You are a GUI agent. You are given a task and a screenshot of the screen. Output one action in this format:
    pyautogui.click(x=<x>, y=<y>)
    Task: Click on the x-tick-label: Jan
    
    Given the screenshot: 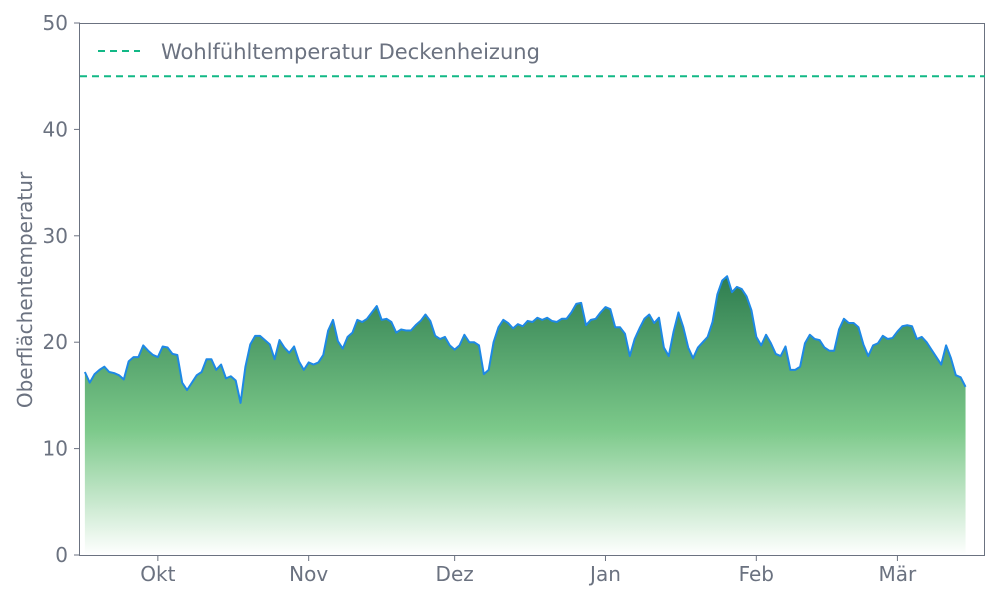 What is the action you would take?
    pyautogui.click(x=604, y=574)
    